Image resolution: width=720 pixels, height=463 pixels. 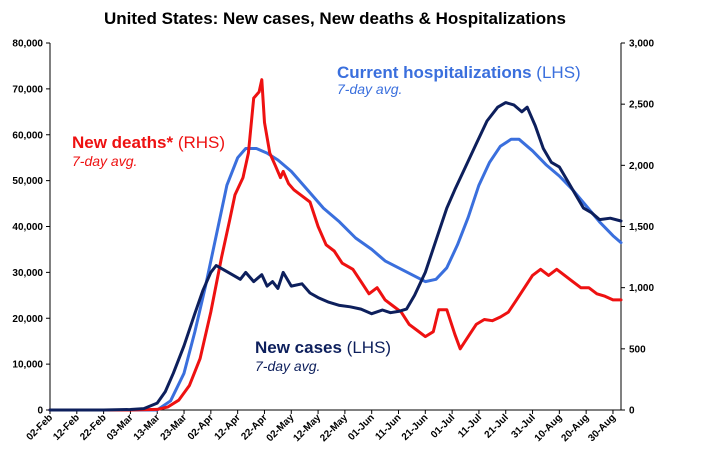 I want to click on left-tick-label: 70,000, so click(x=27, y=89).